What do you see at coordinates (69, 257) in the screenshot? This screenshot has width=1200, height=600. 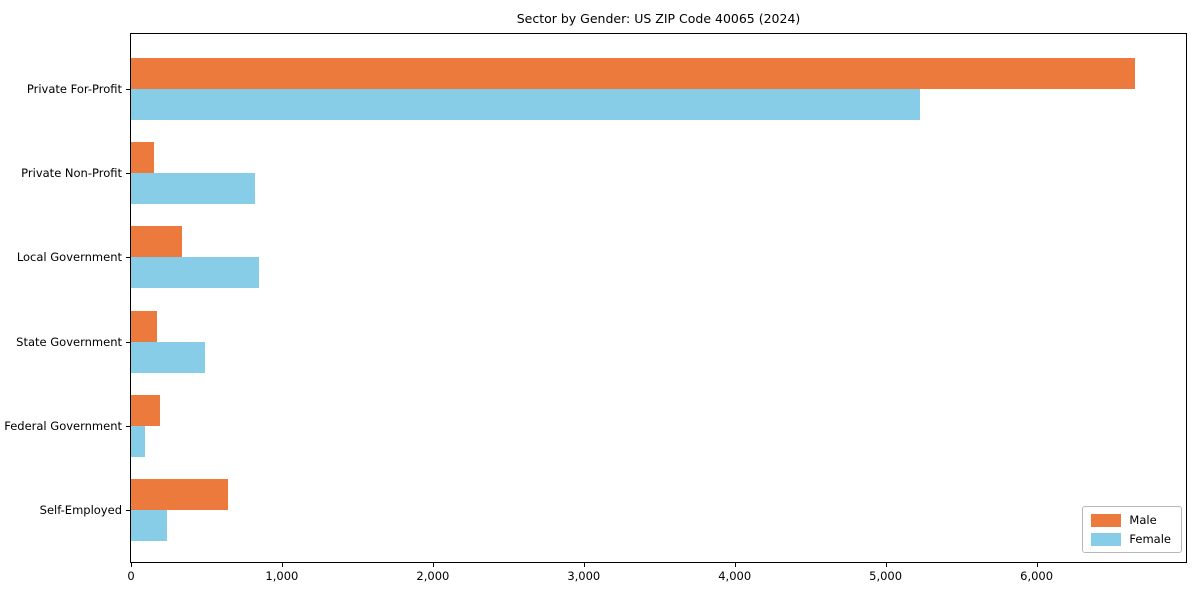 I see `y-axis-label: Local Government` at bounding box center [69, 257].